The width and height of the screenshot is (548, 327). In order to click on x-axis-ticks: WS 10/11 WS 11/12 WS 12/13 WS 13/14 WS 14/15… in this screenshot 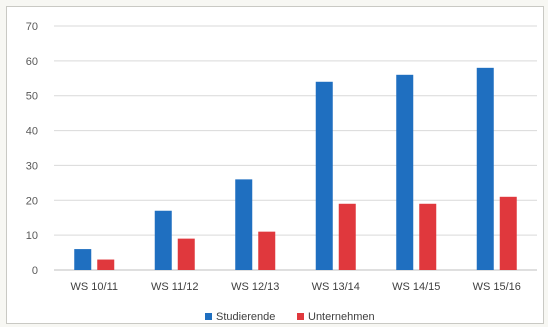, I will do `click(296, 287)`.